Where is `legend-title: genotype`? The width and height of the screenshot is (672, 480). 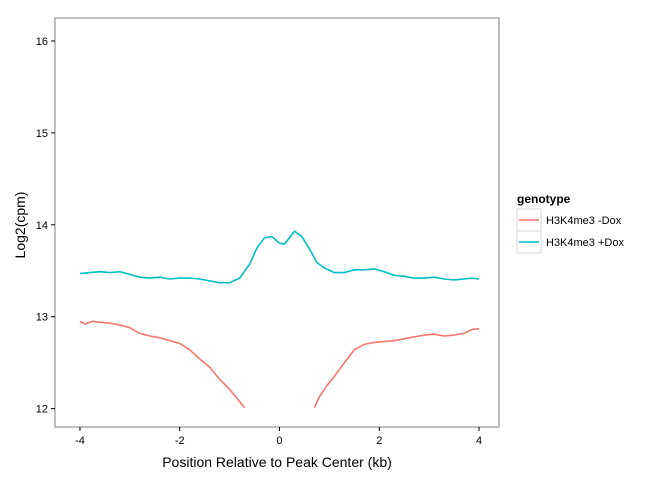 legend-title: genotype is located at coordinates (544, 199).